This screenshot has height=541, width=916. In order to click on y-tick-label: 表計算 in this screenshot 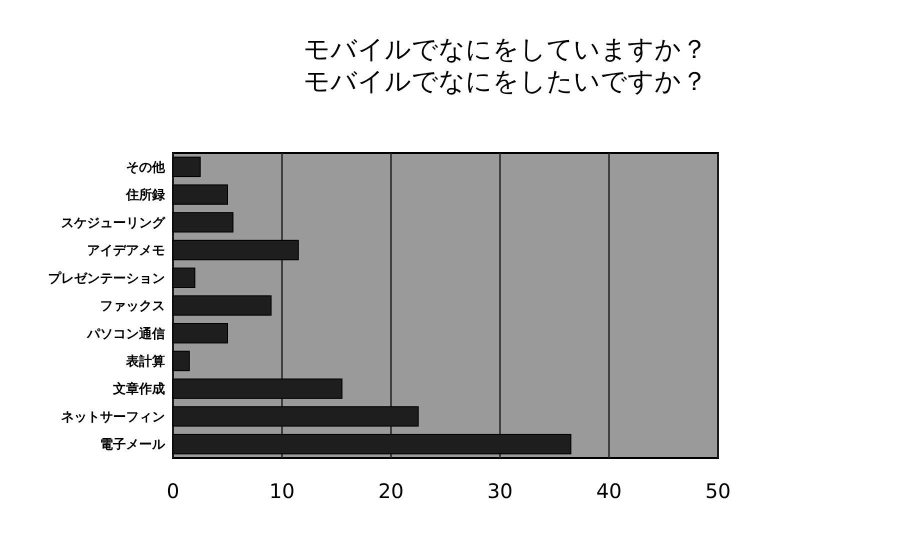, I will do `click(145, 362)`.